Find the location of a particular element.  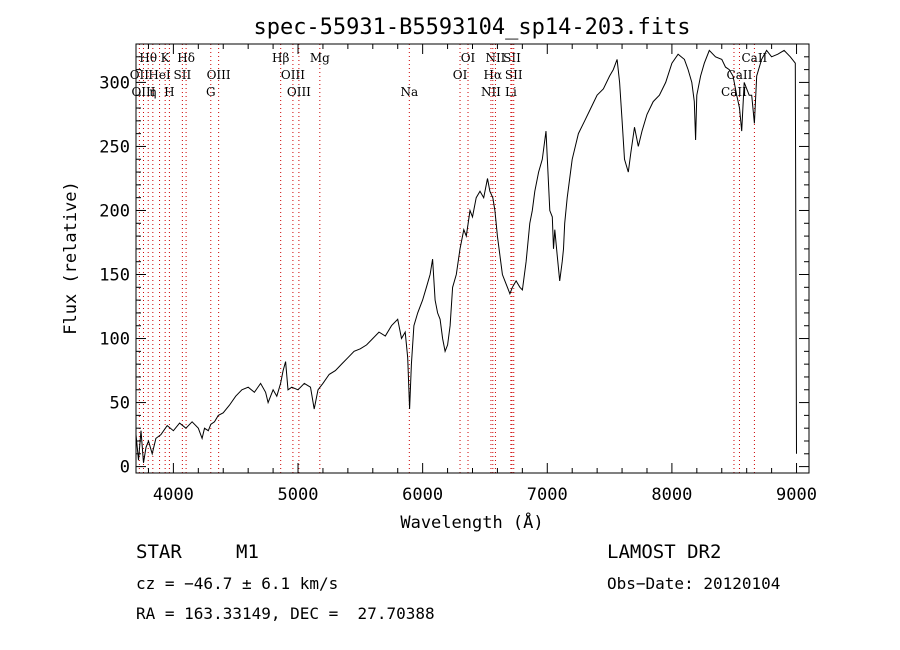

obs-date: Obs−Date: 20120104 is located at coordinates (694, 583).